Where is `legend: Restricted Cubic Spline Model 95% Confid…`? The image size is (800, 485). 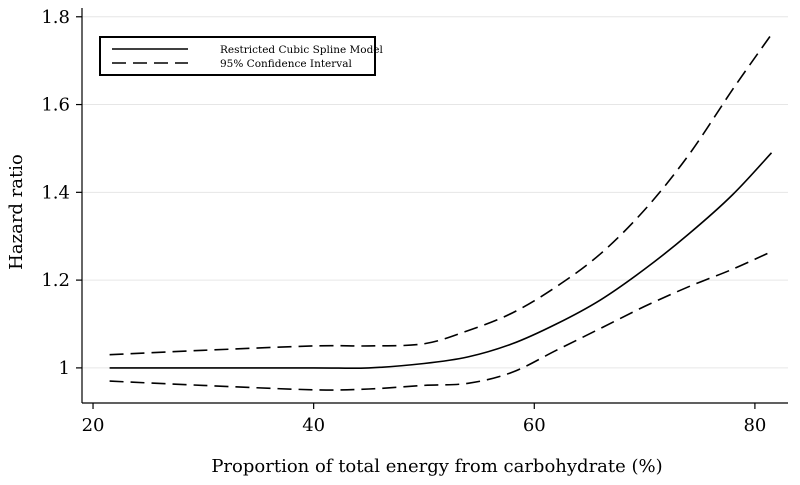 legend: Restricted Cubic Spline Model 95% Confid… is located at coordinates (241, 56).